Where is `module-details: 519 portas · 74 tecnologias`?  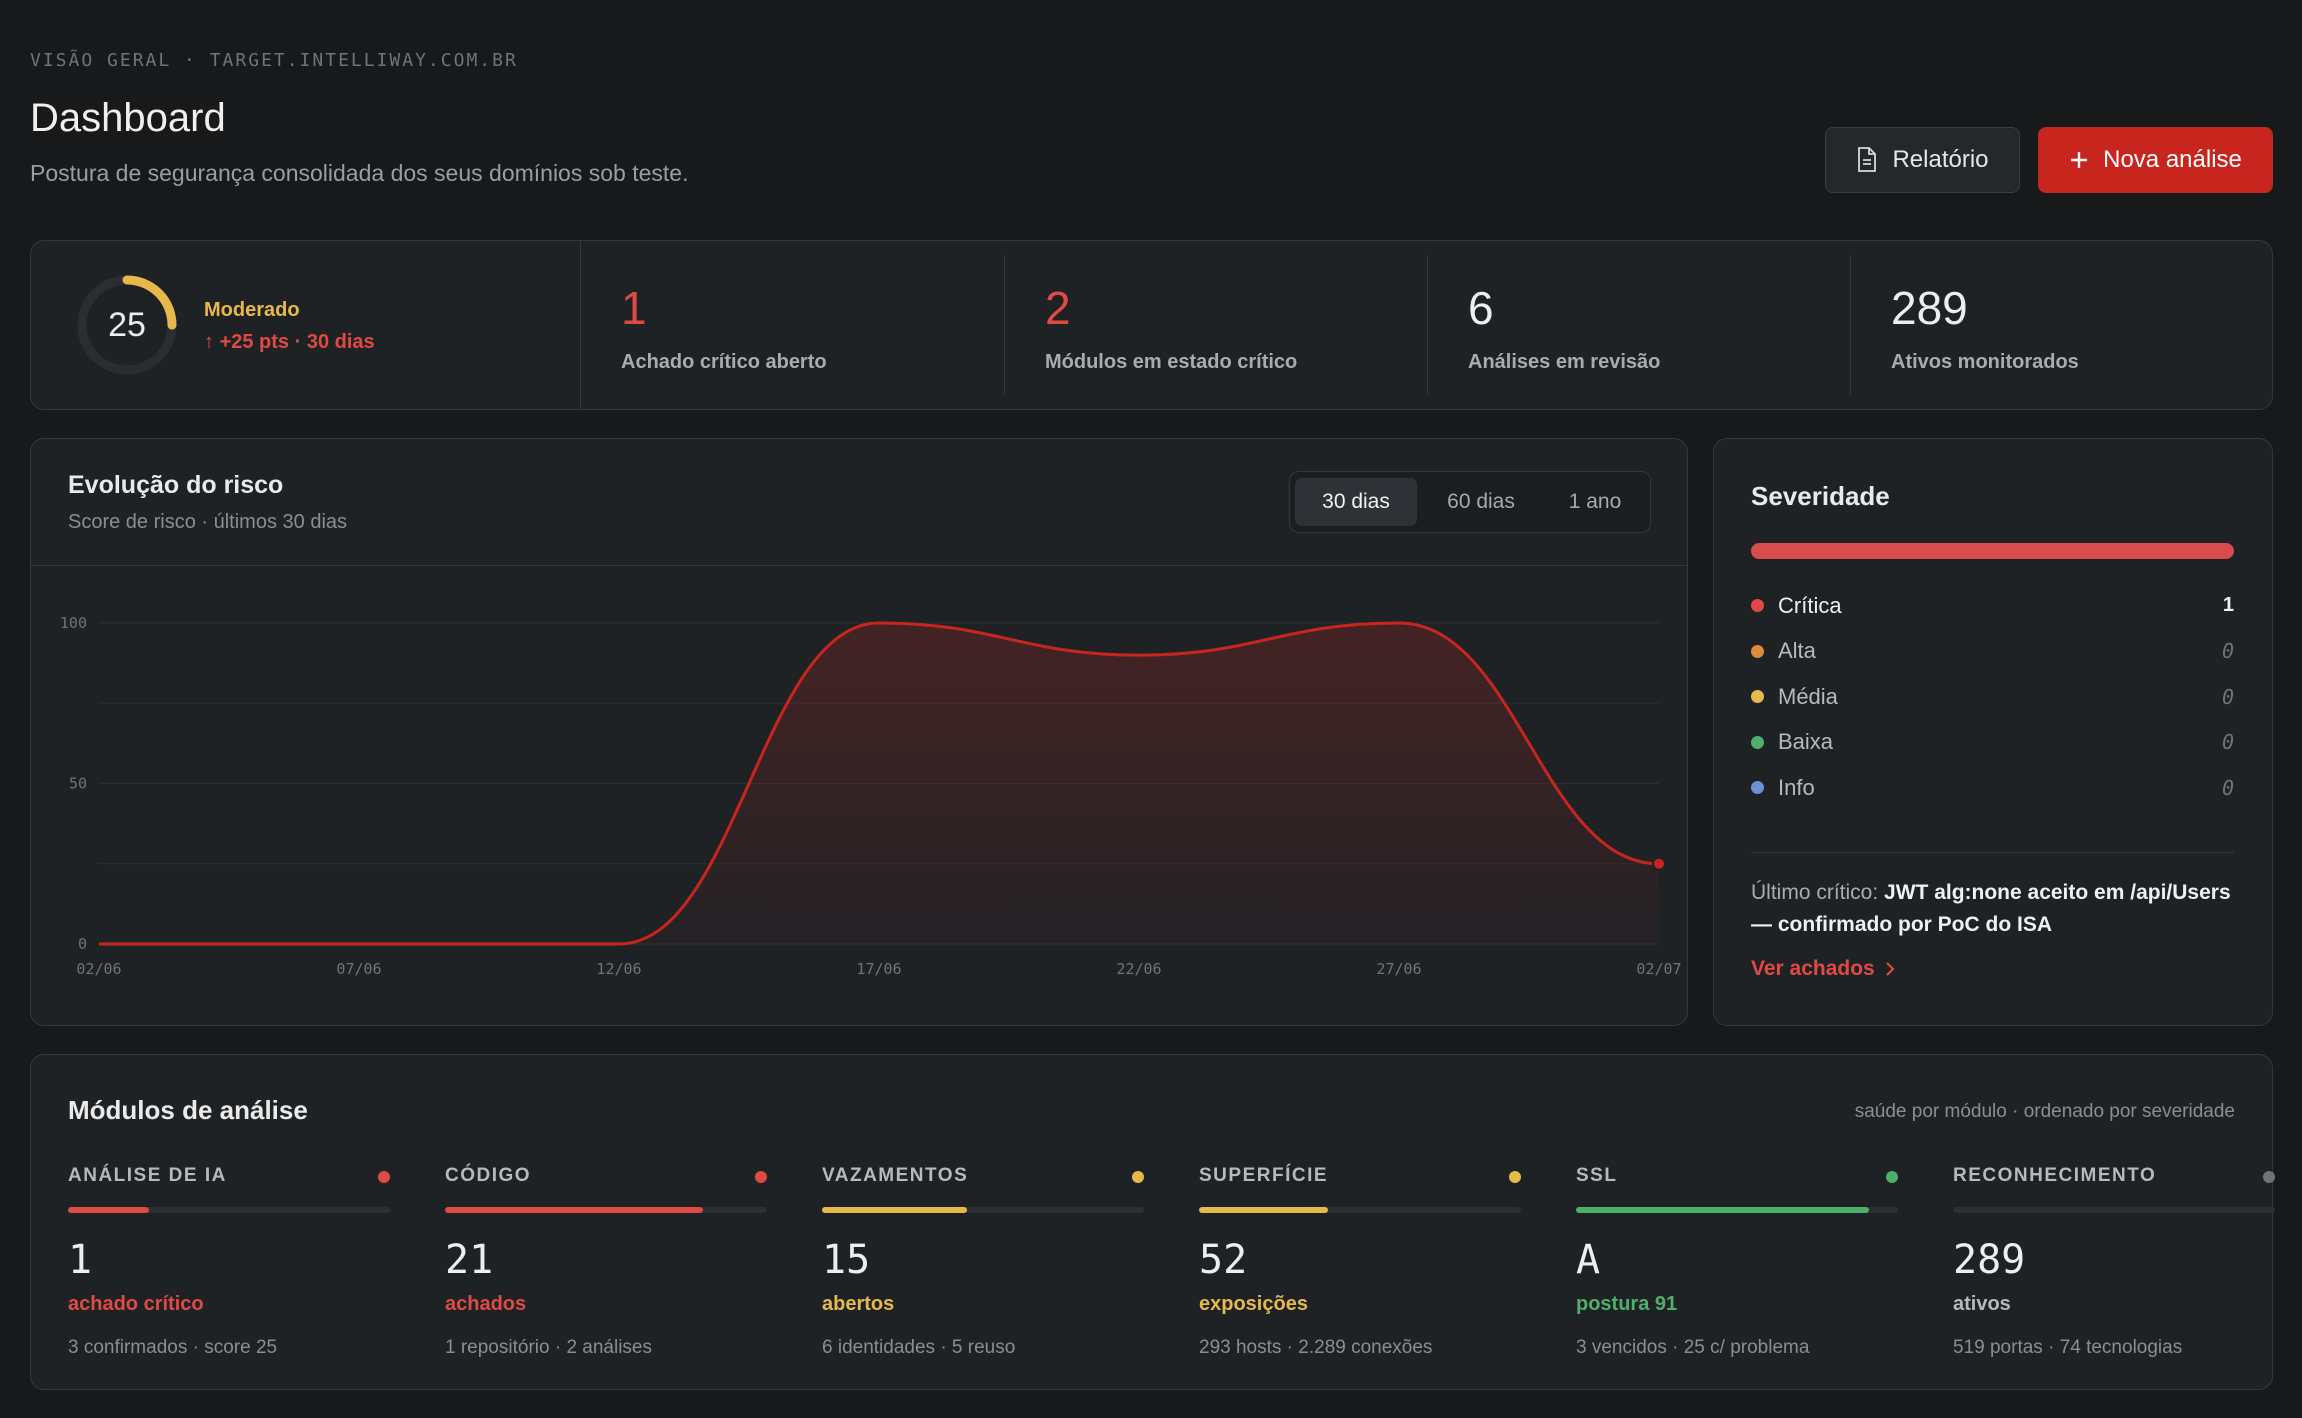 module-details: 519 portas · 74 tecnologias is located at coordinates (2068, 1347).